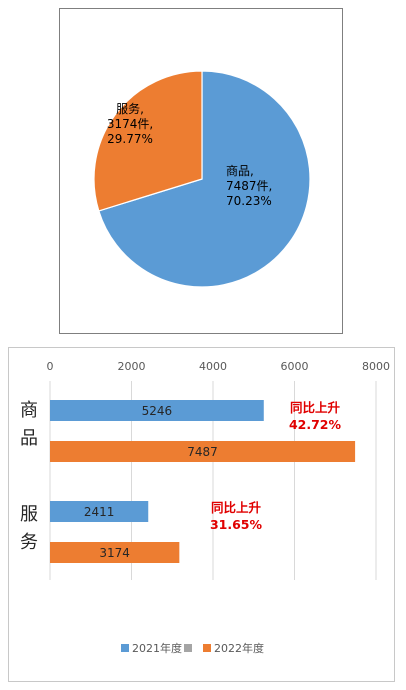 This screenshot has width=406, height=690. What do you see at coordinates (213, 366) in the screenshot?
I see `x-tick-label: 4000` at bounding box center [213, 366].